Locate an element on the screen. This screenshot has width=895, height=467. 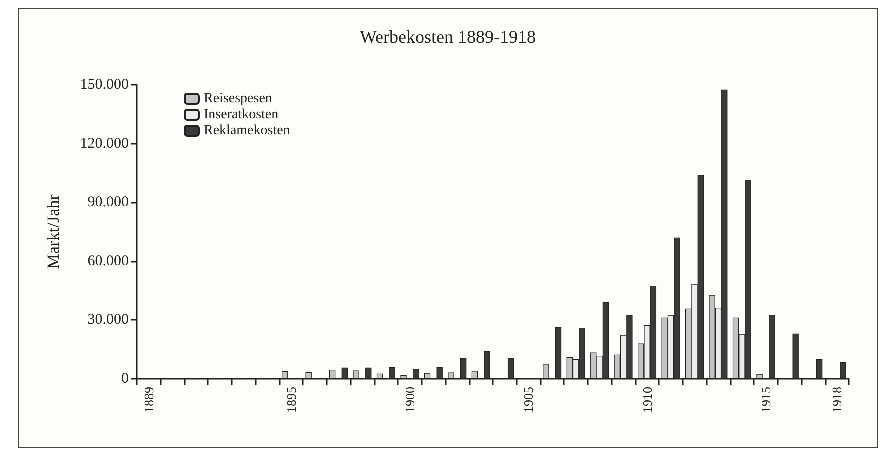
x-tick-label: 1895 is located at coordinates (291, 400).